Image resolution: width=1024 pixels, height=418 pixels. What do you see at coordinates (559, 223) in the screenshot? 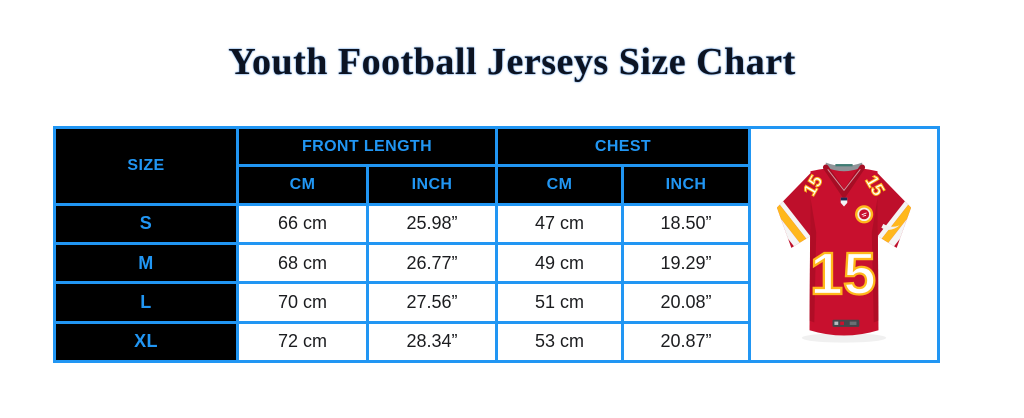
I see `chest-cm-value: 47 cm` at bounding box center [559, 223].